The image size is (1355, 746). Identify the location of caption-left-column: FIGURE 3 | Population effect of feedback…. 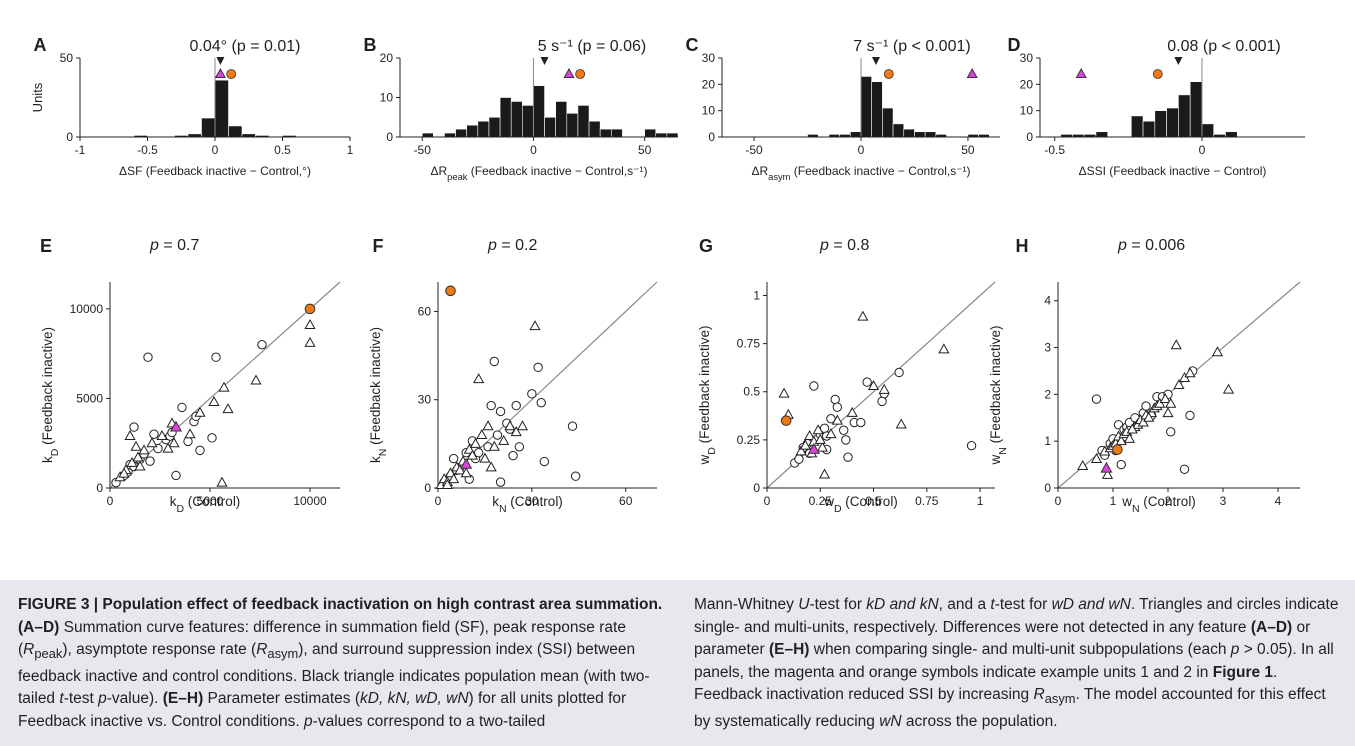
(340, 663).